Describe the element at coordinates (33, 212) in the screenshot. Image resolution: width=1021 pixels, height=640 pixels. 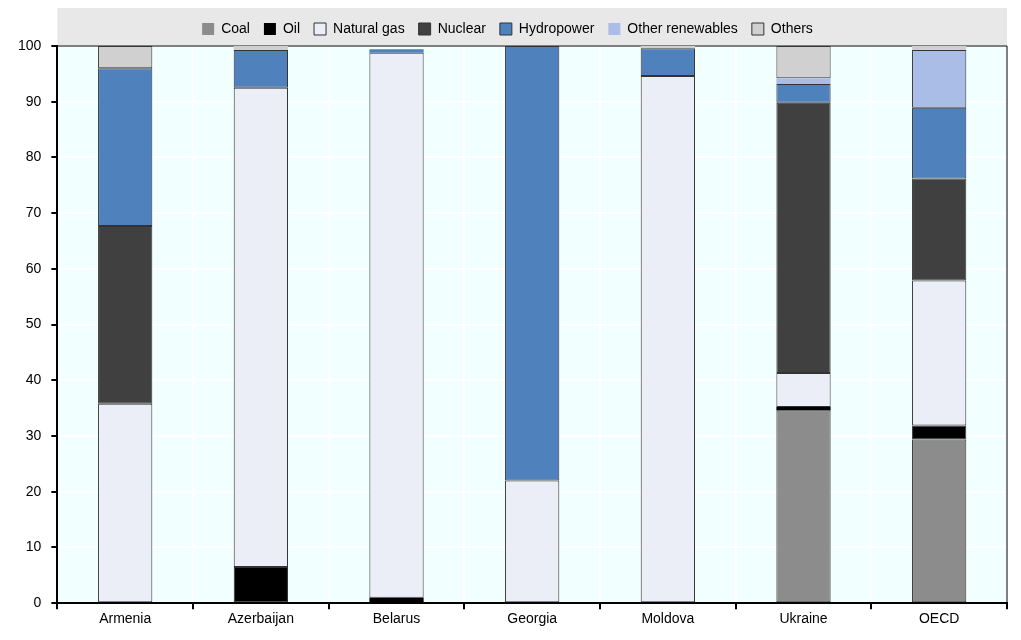
I see `y-tick-label: 70` at that location.